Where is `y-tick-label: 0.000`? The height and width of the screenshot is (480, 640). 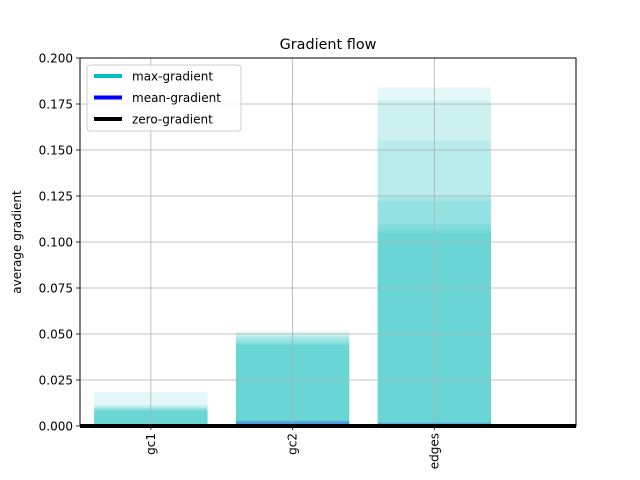
y-tick-label: 0.000 is located at coordinates (56, 427).